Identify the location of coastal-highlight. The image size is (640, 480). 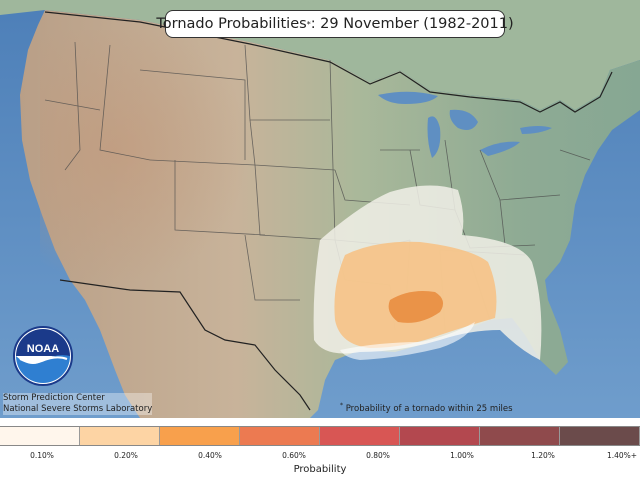
(407, 341).